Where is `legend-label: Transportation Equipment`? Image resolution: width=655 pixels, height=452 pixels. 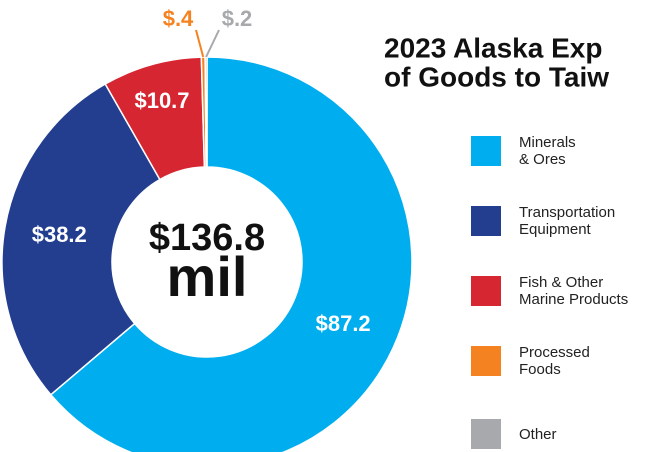 legend-label: Transportation Equipment is located at coordinates (567, 221).